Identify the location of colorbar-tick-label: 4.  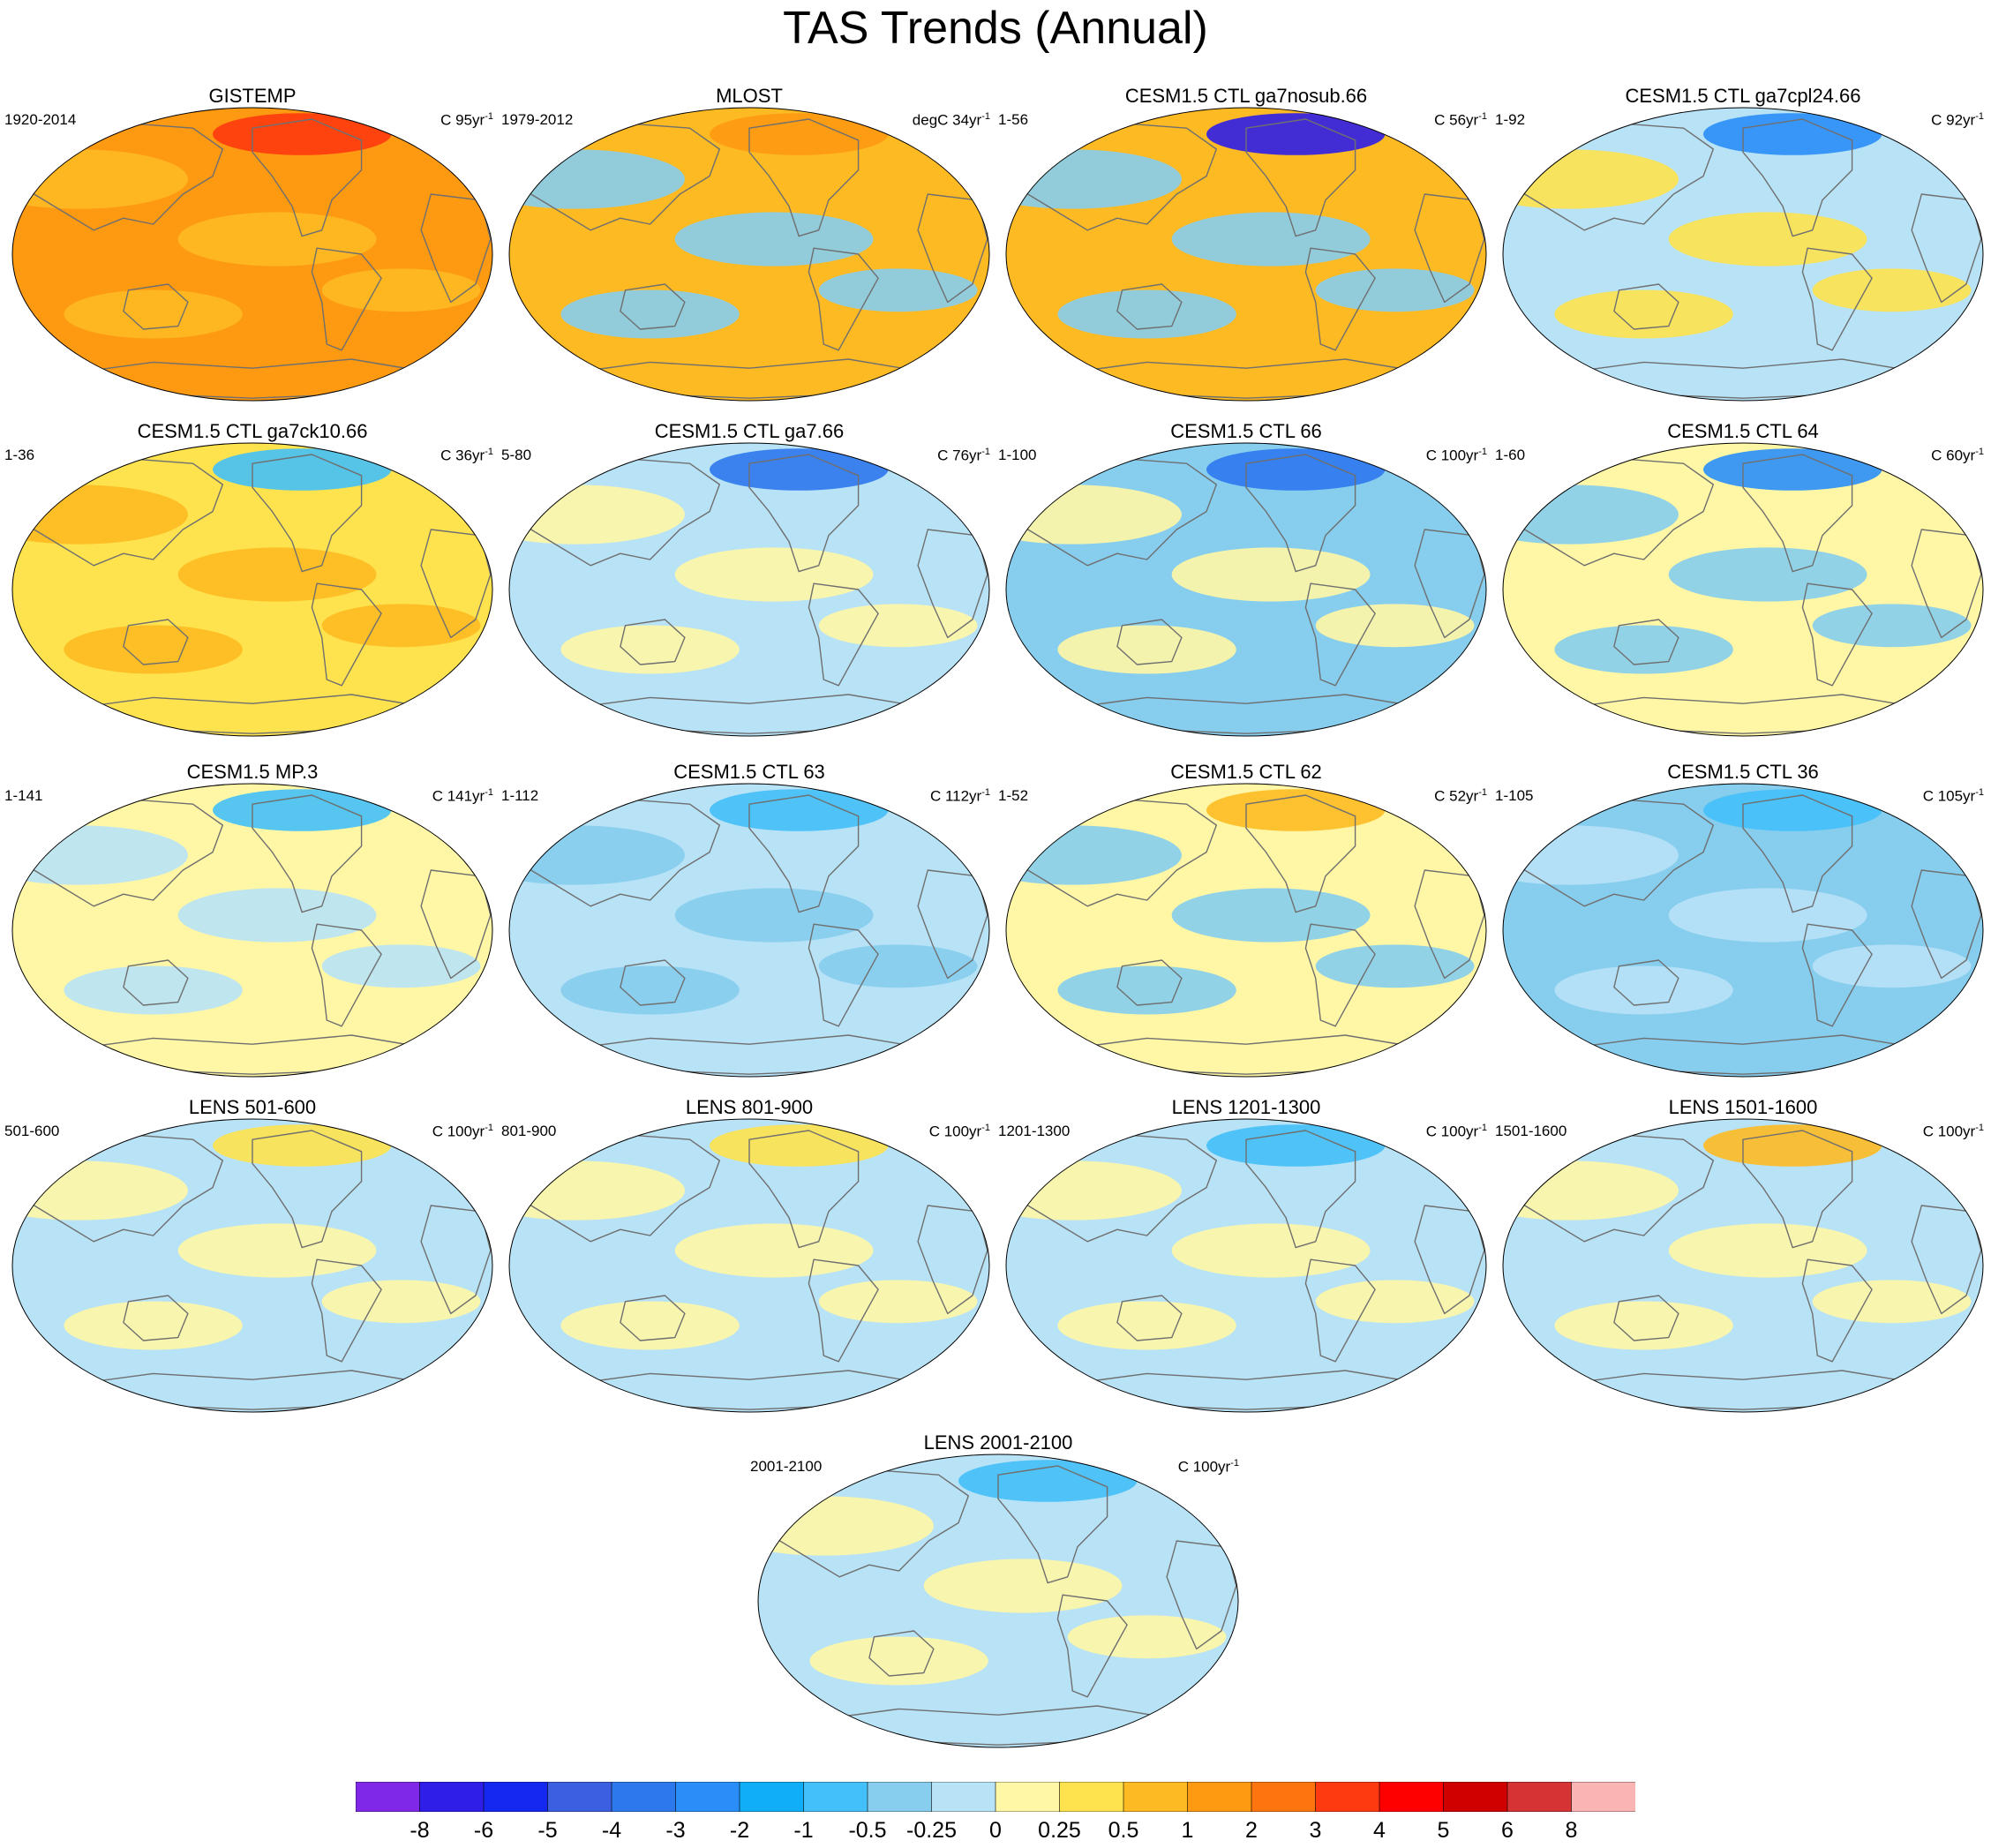
(1379, 1830).